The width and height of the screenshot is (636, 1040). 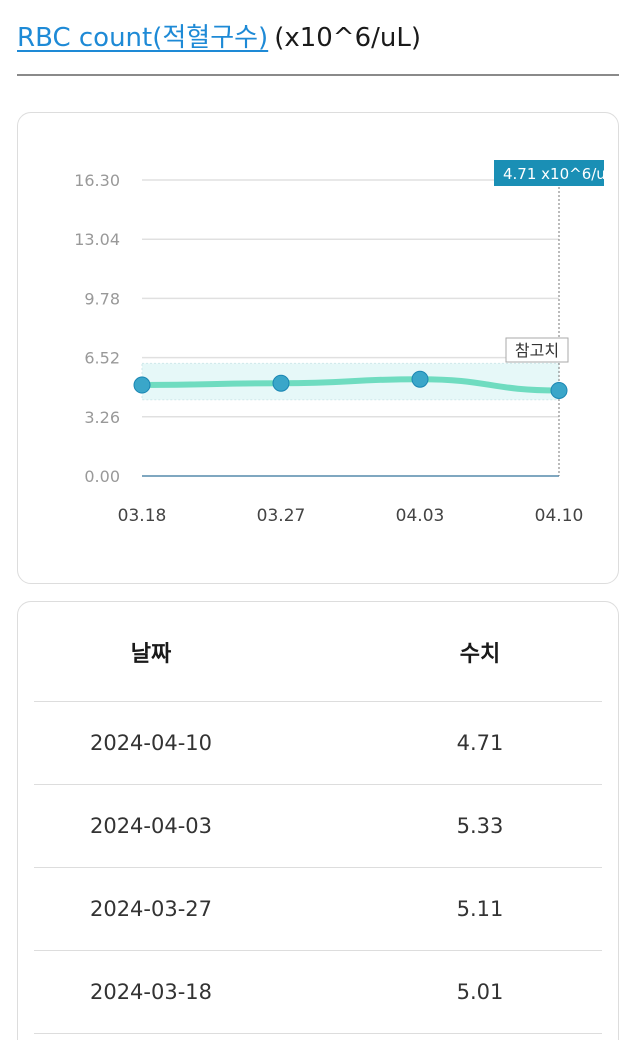 What do you see at coordinates (480, 743) in the screenshot?
I see `row-value: 4.71` at bounding box center [480, 743].